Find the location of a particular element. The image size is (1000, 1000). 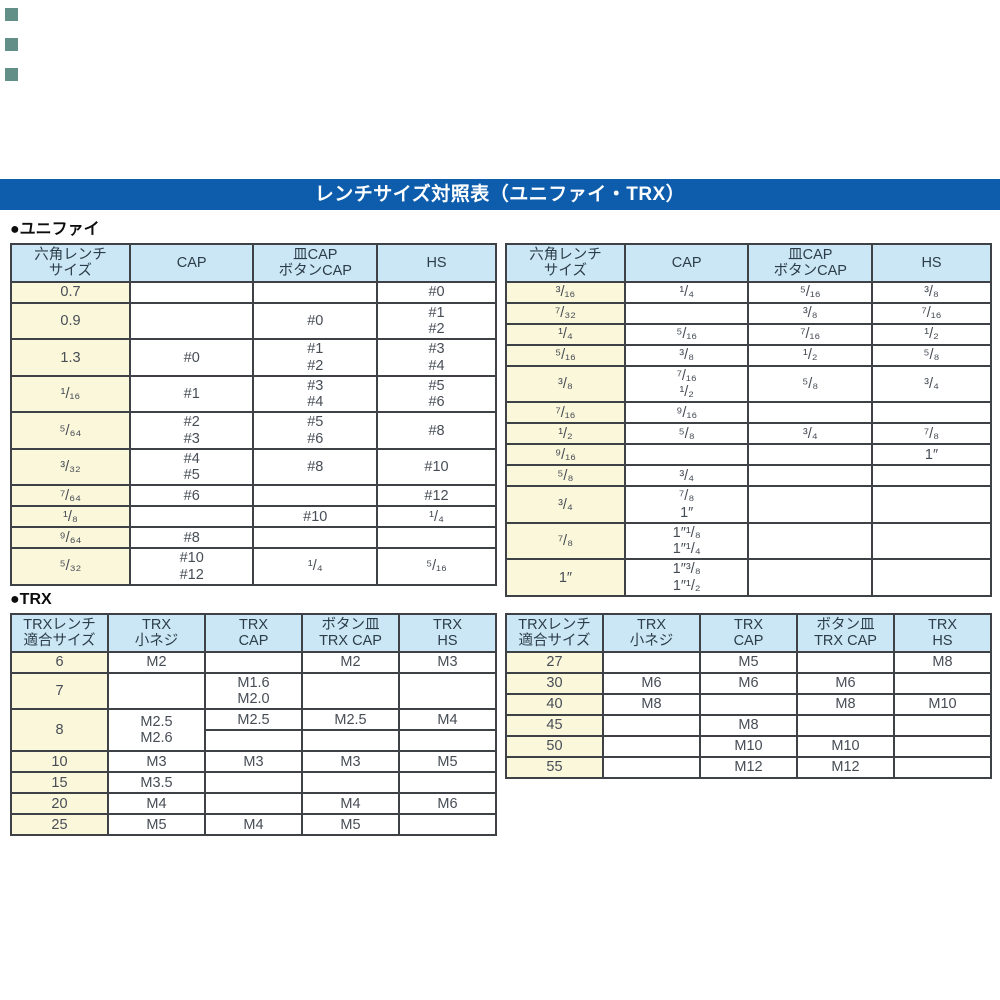

size-cell: 40 is located at coordinates (554, 704).